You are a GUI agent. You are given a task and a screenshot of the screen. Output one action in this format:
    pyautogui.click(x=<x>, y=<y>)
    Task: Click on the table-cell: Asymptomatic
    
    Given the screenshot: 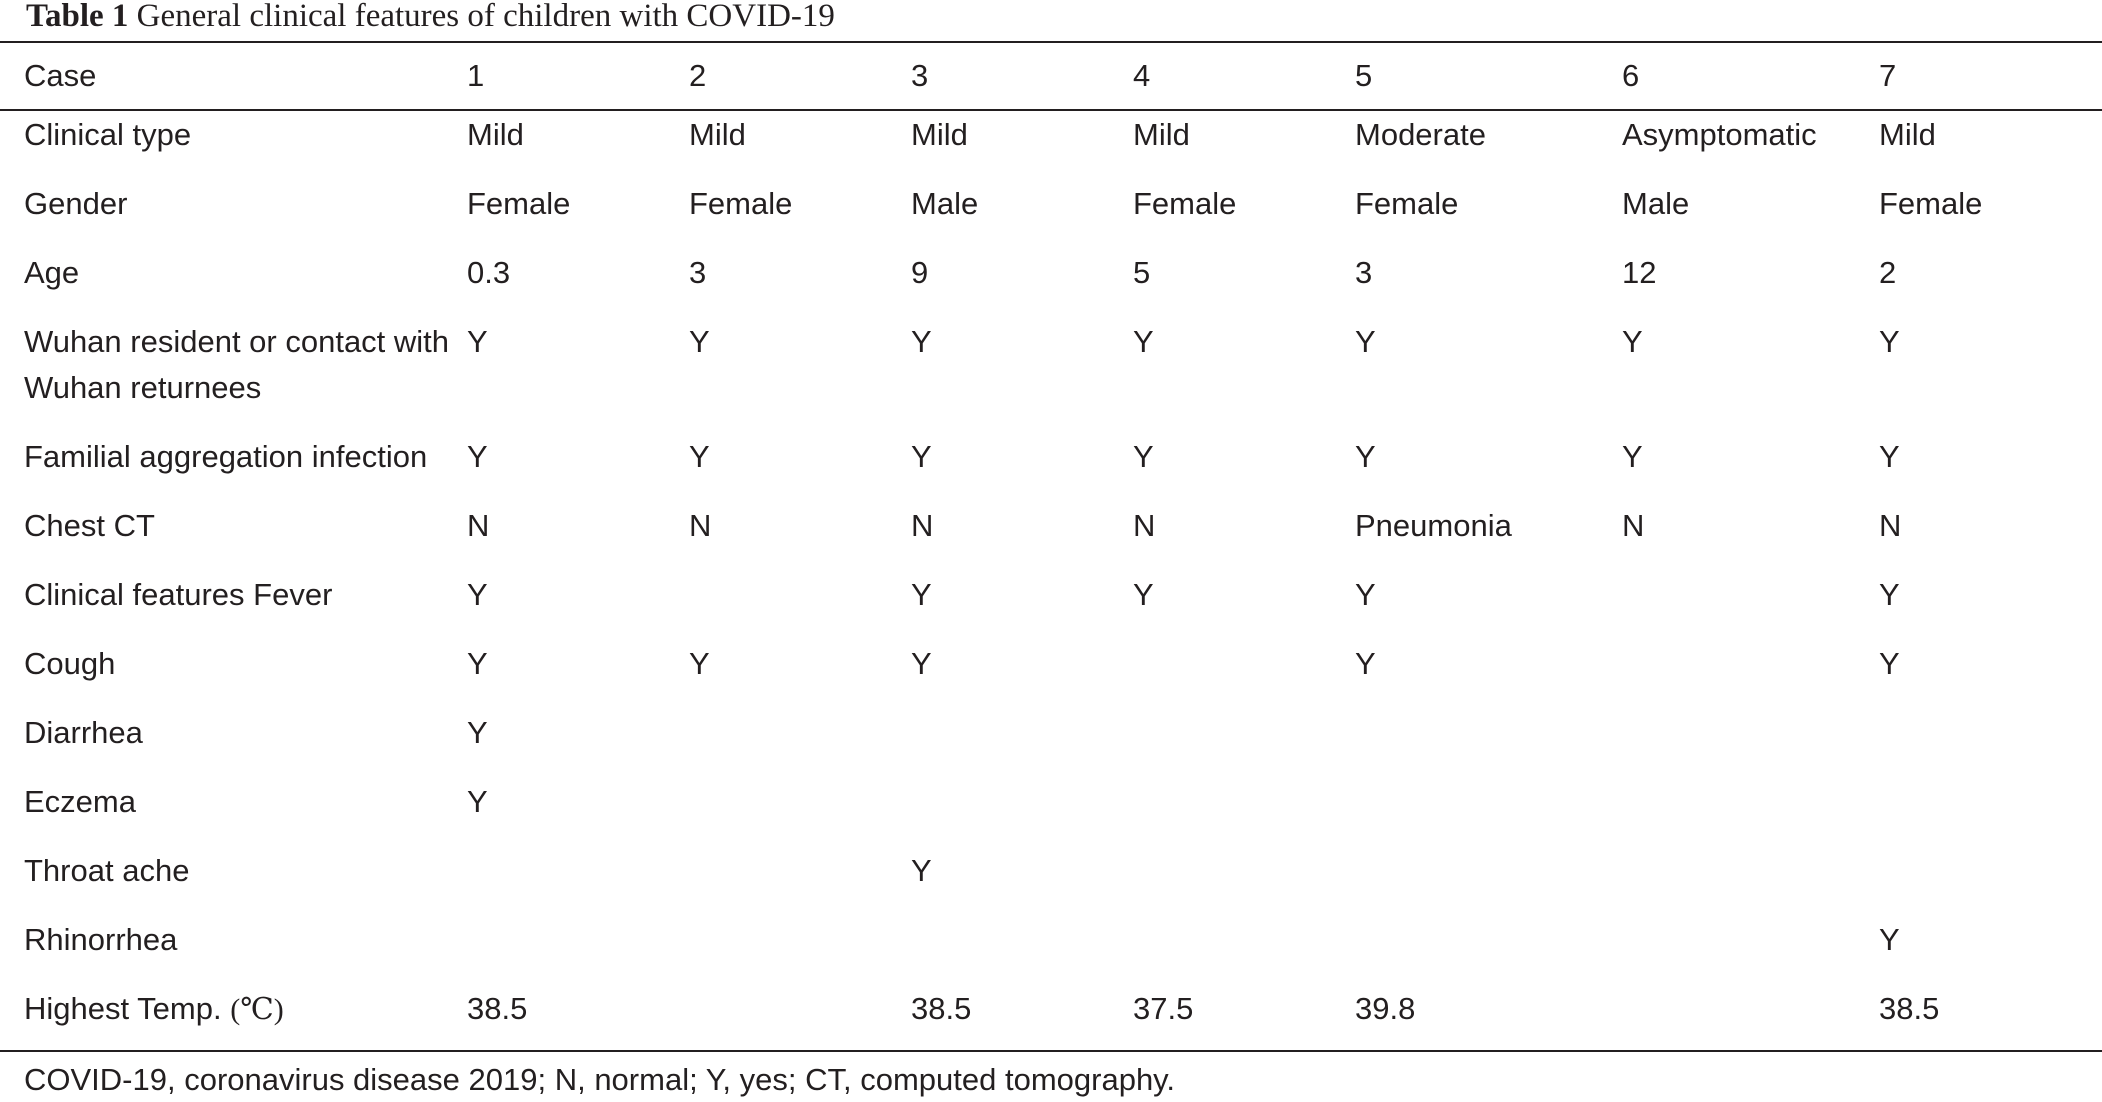 What is the action you would take?
    pyautogui.click(x=1719, y=134)
    